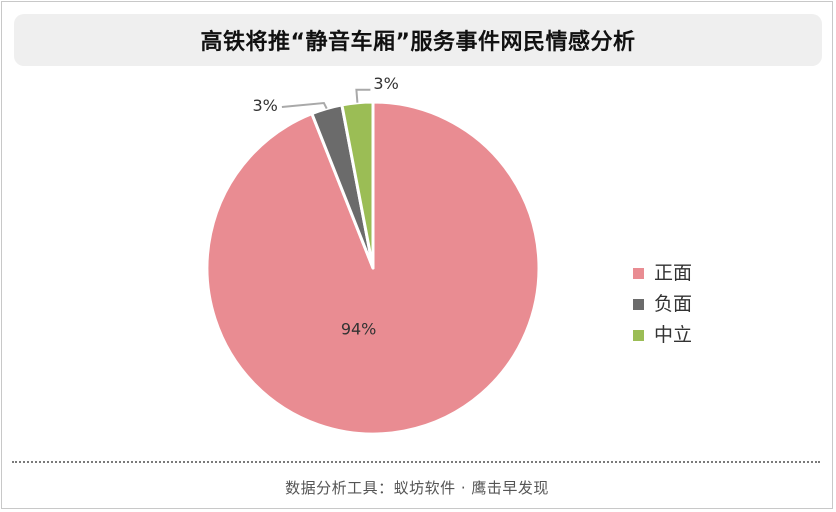  I want to click on data-label-正面: 94%, so click(359, 328).